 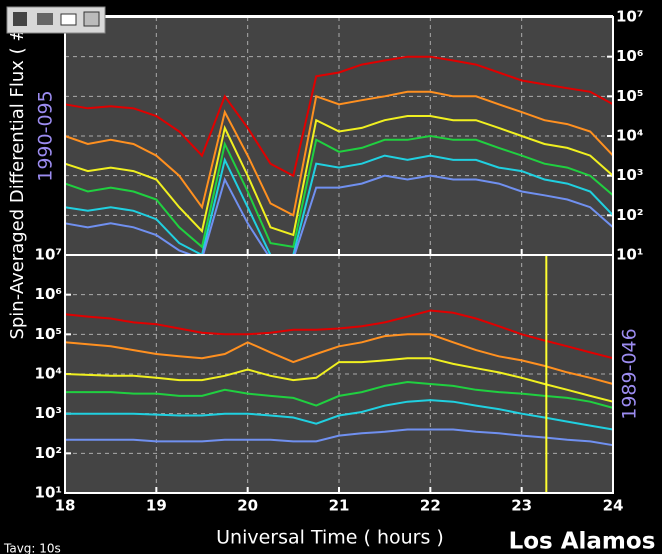 What do you see at coordinates (430, 506) in the screenshot?
I see `x-tick-label: 22` at bounding box center [430, 506].